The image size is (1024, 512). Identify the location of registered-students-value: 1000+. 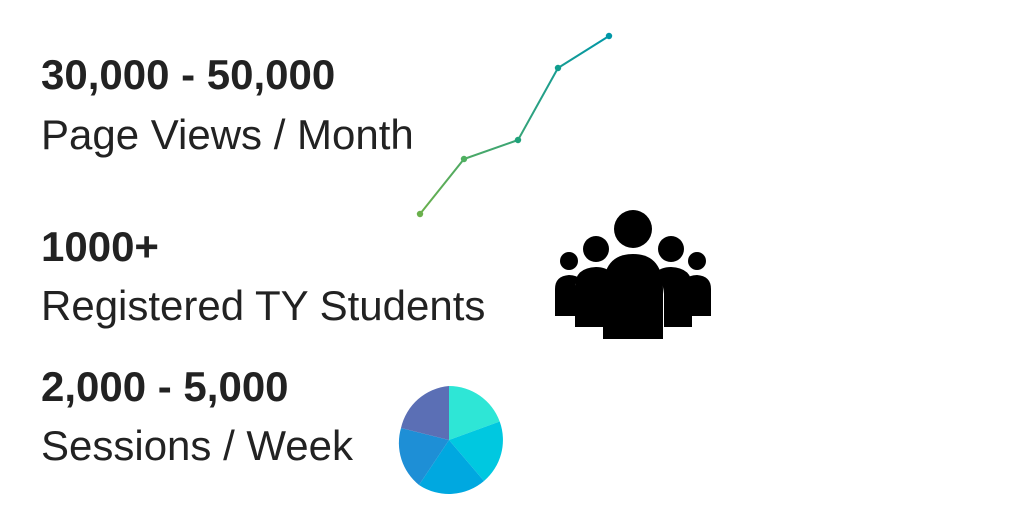
(100, 246).